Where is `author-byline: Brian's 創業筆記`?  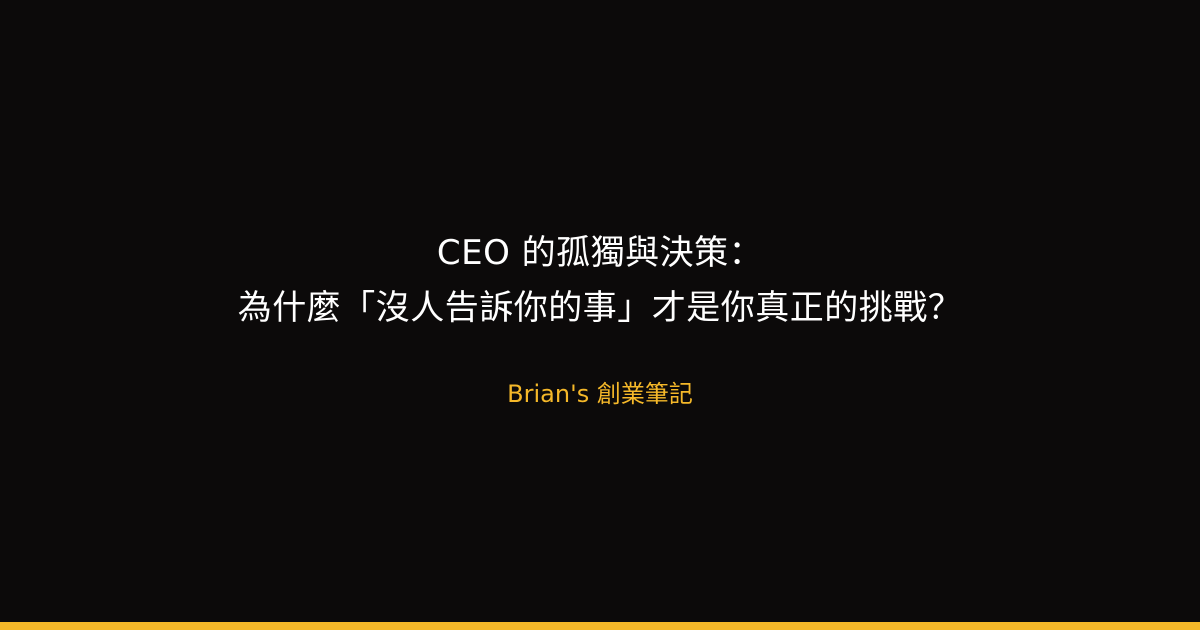
author-byline: Brian's 創業筆記 is located at coordinates (600, 394).